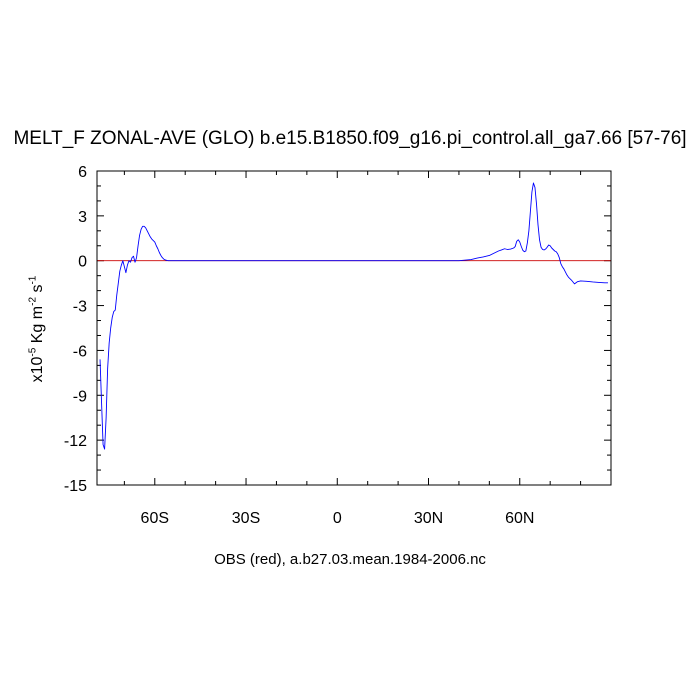 This screenshot has width=700, height=700. Describe the element at coordinates (80, 351) in the screenshot. I see `y-tick-label: -6` at that location.